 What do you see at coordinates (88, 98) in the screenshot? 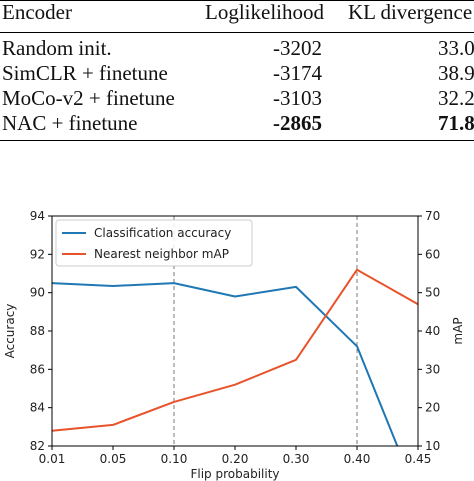
I see `row-encoder: MoCo-v2 + finetune` at bounding box center [88, 98].